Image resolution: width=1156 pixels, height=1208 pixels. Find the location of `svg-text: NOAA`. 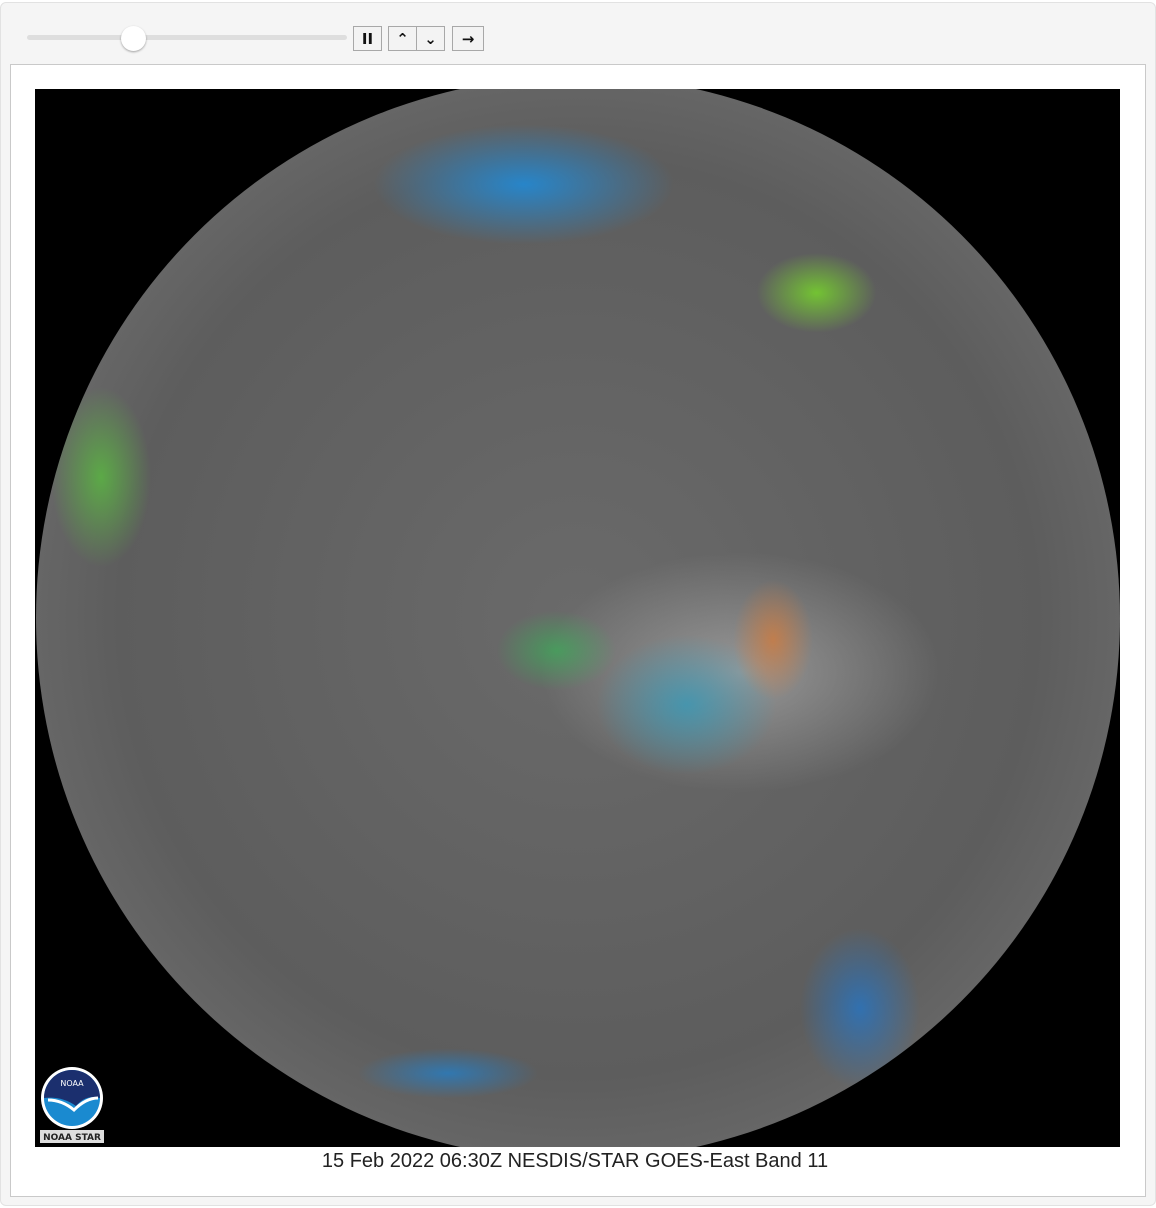

svg-text: NOAA is located at coordinates (72, 1083).